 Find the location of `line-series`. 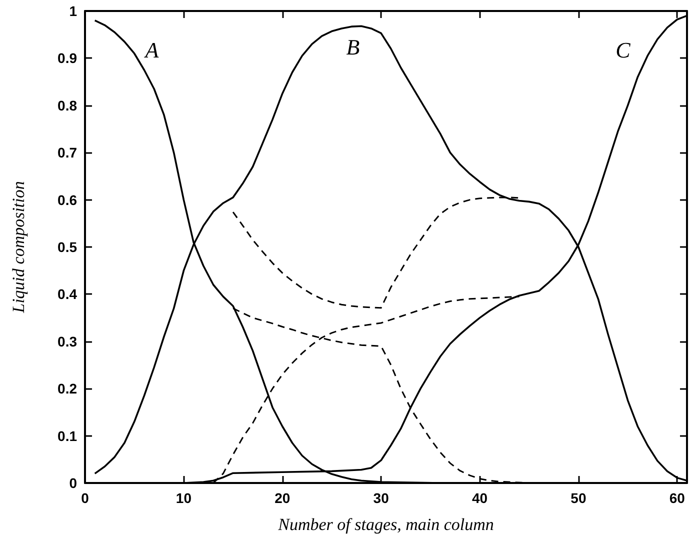

line-series is located at coordinates (376, 252).